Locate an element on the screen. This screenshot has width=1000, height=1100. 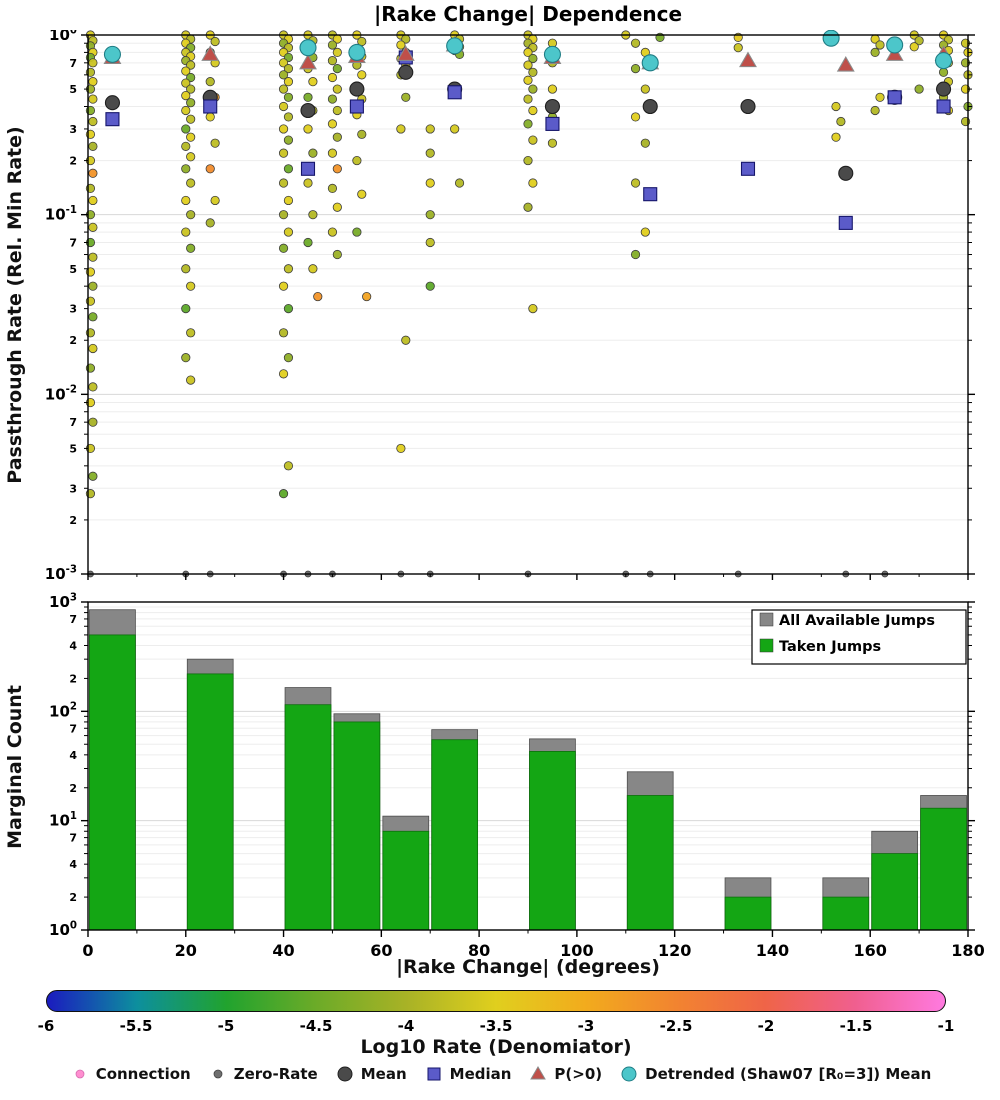
svg-text: All Available Jumps is located at coordinates (857, 621).